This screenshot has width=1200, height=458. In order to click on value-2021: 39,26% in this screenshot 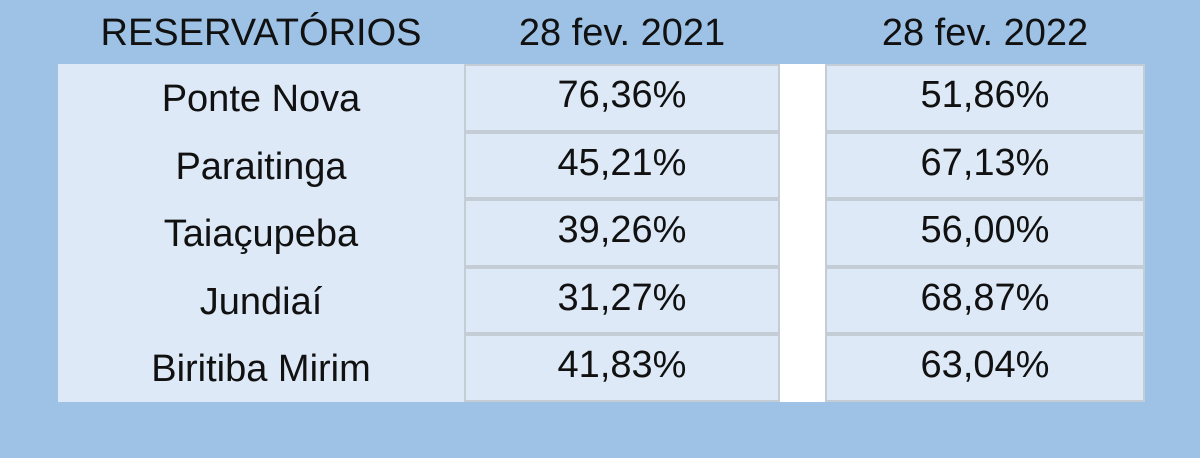, I will do `click(622, 233)`.